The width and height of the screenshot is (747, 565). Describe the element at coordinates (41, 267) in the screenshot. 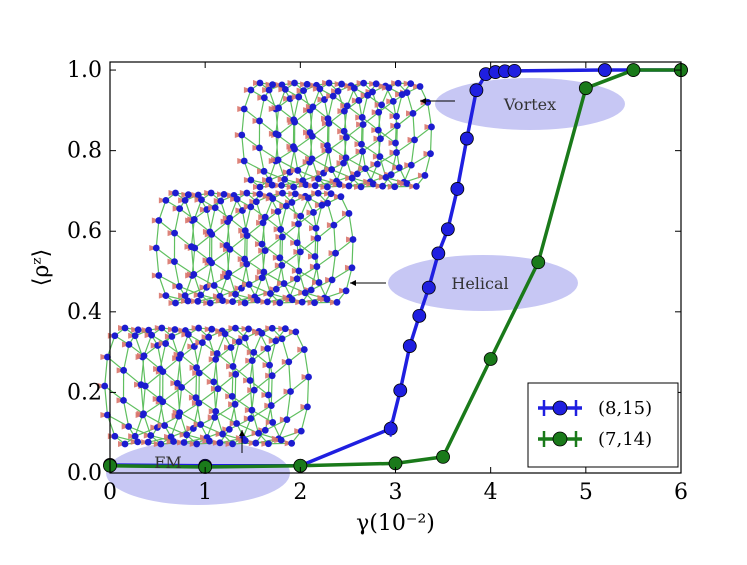

I see `y-axis-label: ⟨ρᶻ⟩` at that location.